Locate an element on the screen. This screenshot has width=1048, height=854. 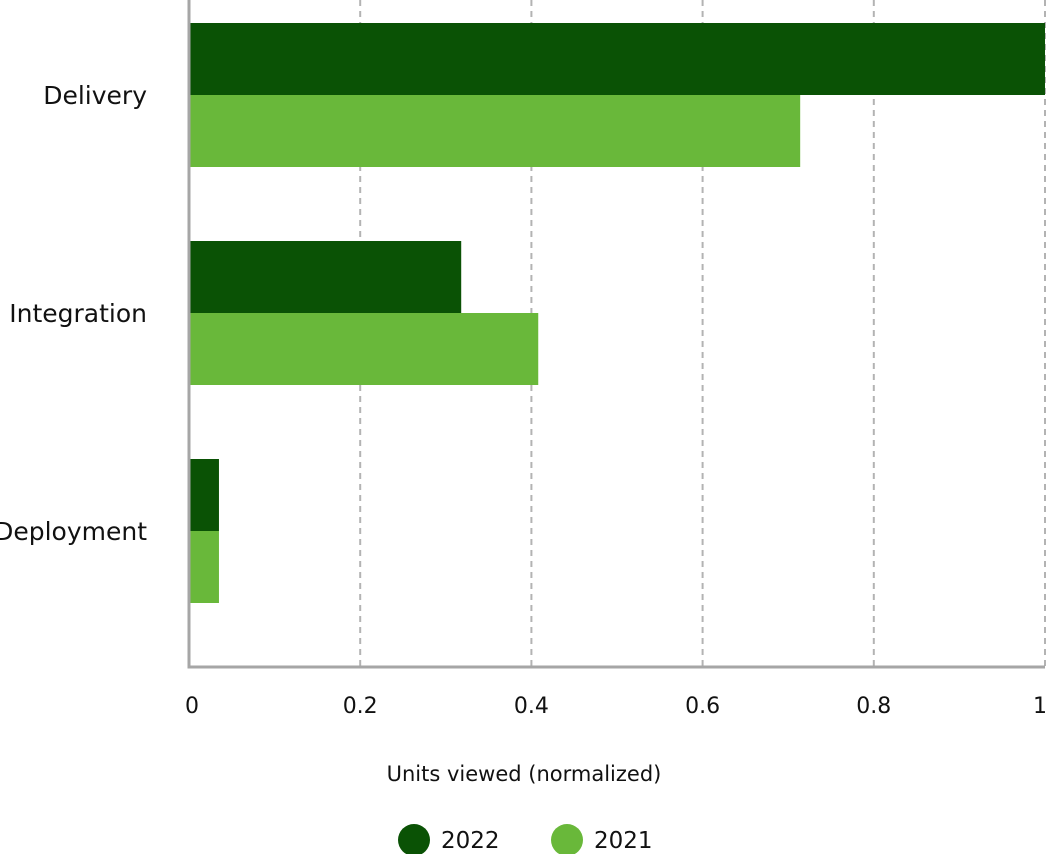
bar-integration-2021 is located at coordinates (364, 349).